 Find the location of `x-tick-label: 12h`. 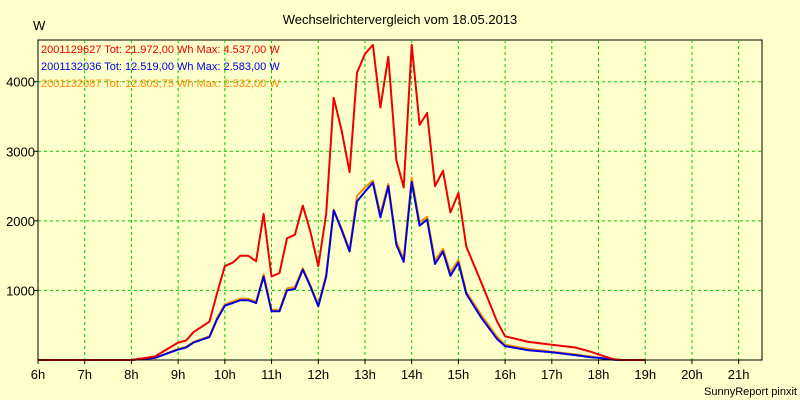

x-tick-label: 12h is located at coordinates (318, 374).